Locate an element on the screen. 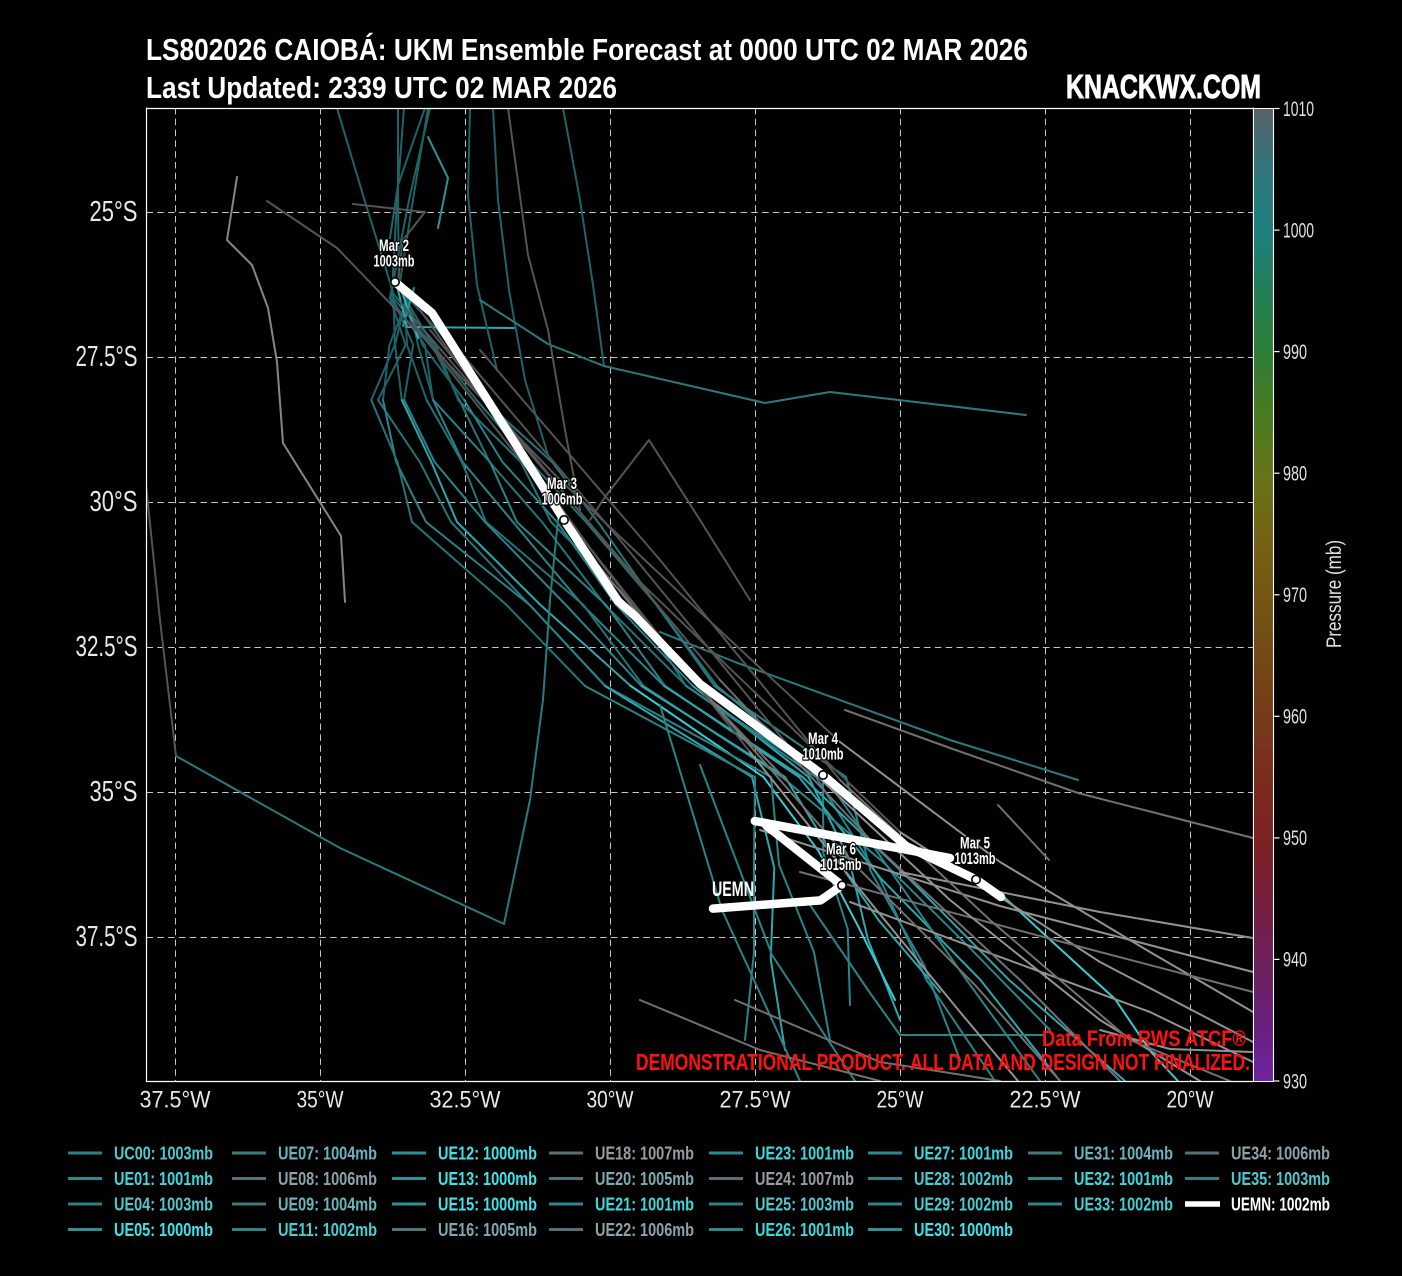  svg-text: UE05: 1000mb is located at coordinates (163, 1230).